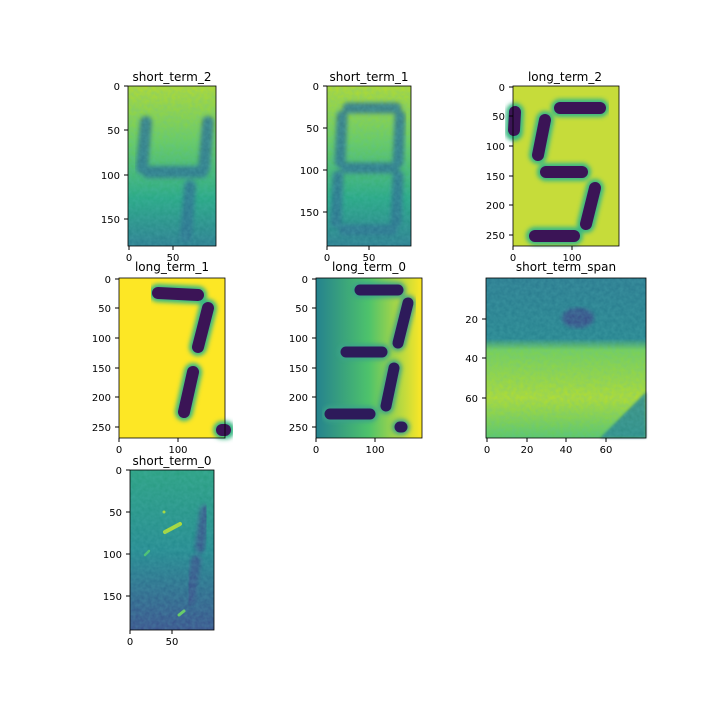 The height and width of the screenshot is (720, 720). What do you see at coordinates (172, 77) in the screenshot?
I see `panel-title: short_term_2` at bounding box center [172, 77].